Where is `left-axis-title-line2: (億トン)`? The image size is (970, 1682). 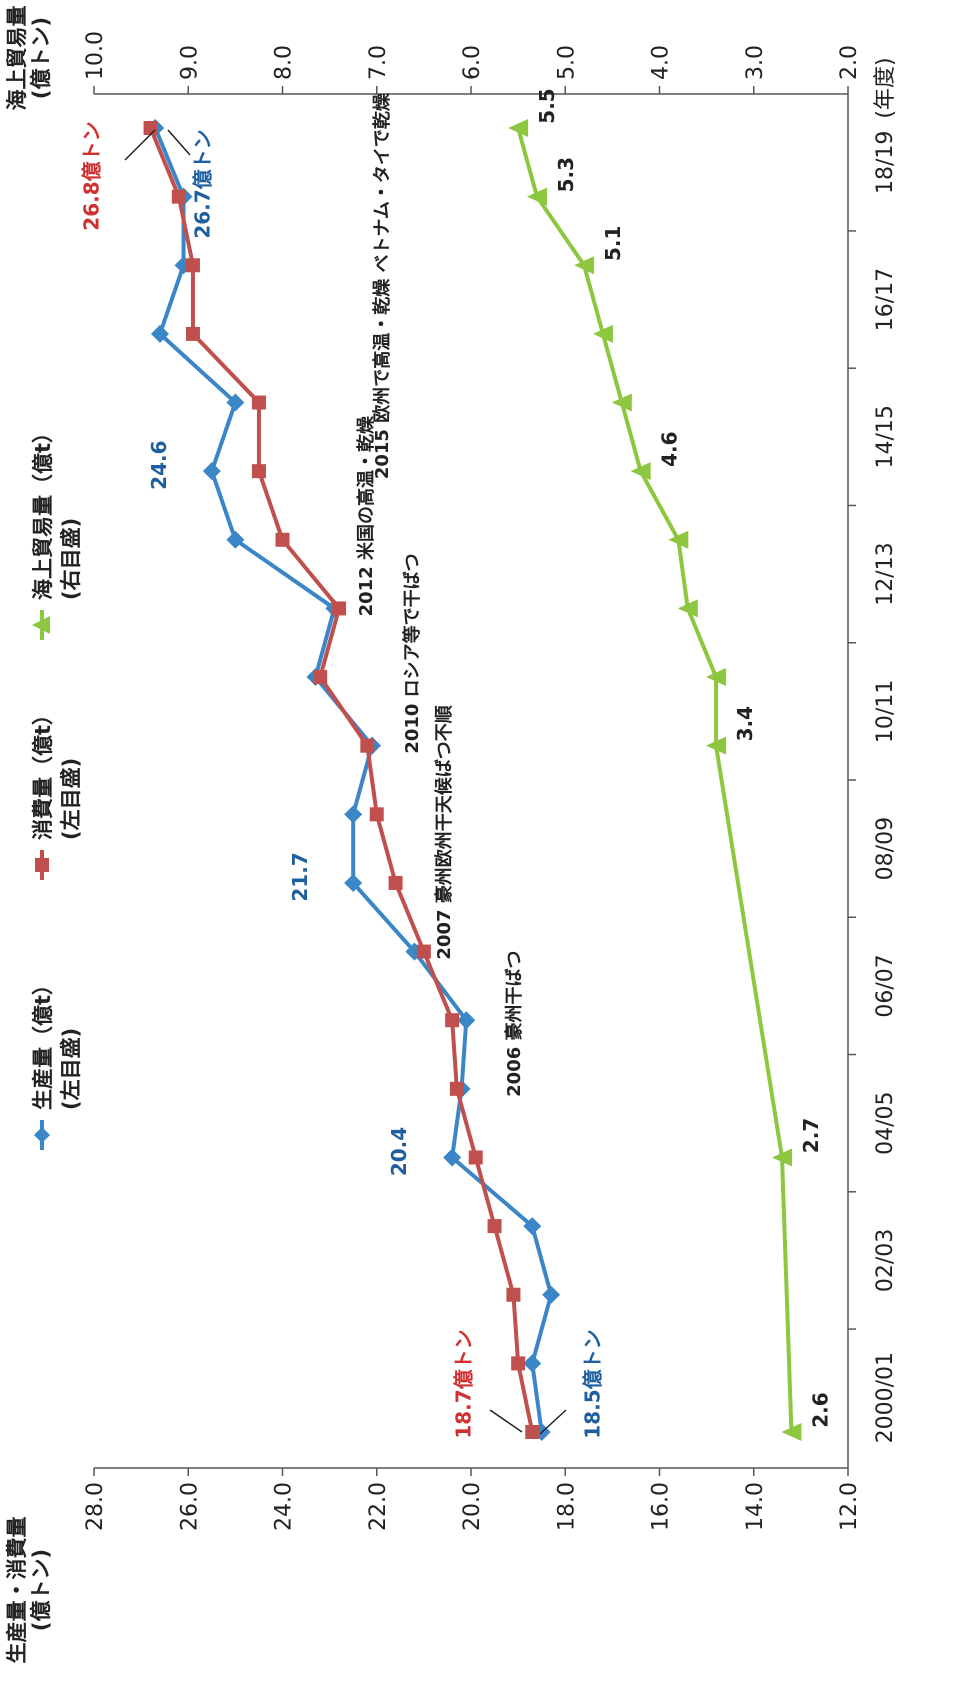
left-axis-title-line2: (億トン) is located at coordinates (41, 1590).